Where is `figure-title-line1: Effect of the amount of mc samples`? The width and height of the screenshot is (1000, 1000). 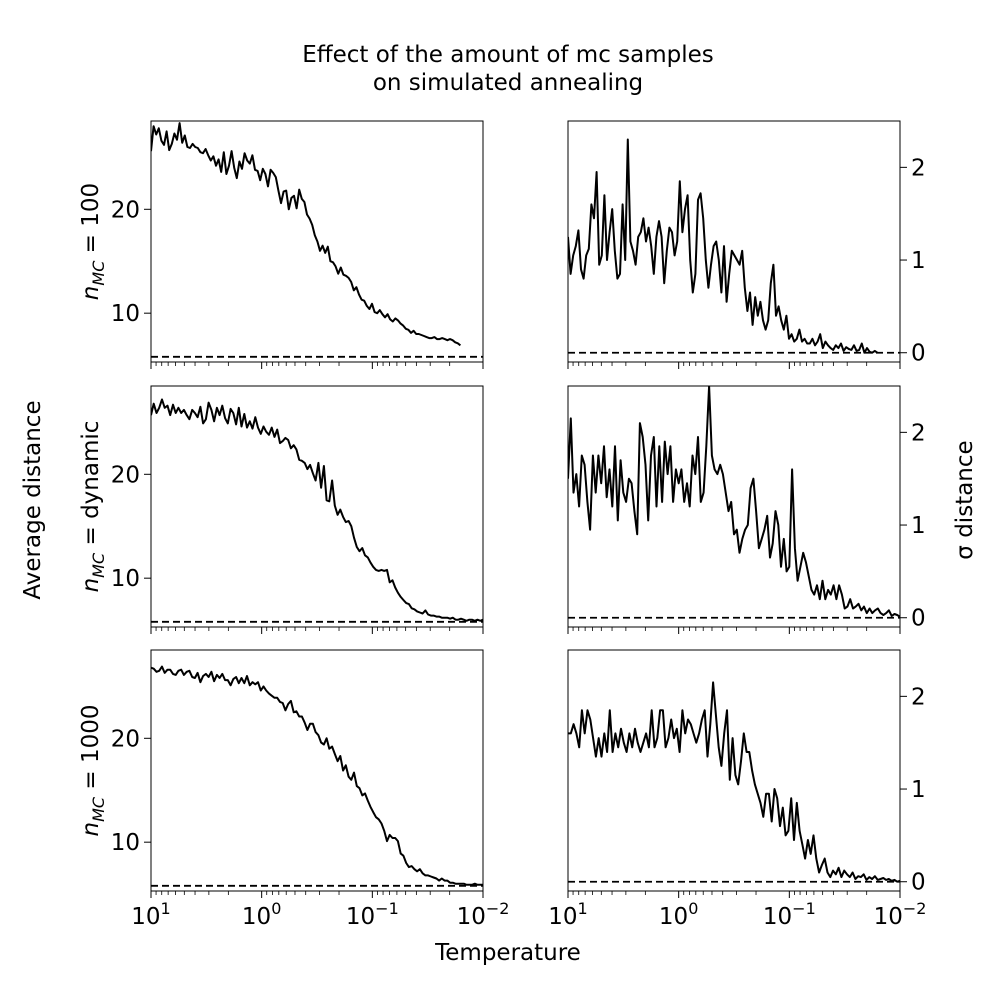
figure-title-line1: Effect of the amount of mc samples is located at coordinates (508, 55).